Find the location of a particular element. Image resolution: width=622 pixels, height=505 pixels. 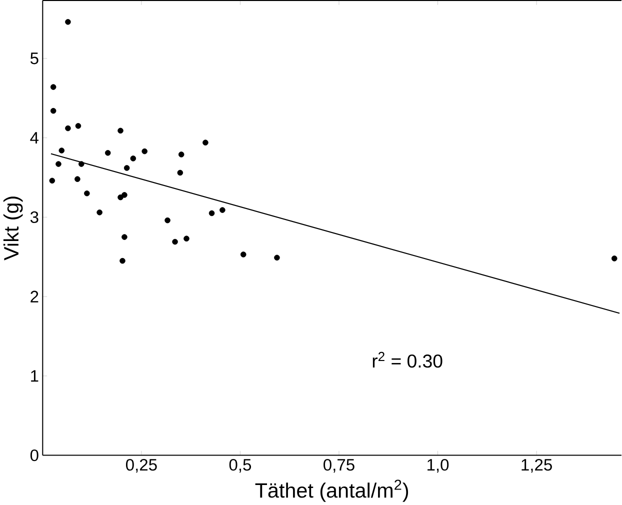

y-tick-label: 4 is located at coordinates (34, 138).